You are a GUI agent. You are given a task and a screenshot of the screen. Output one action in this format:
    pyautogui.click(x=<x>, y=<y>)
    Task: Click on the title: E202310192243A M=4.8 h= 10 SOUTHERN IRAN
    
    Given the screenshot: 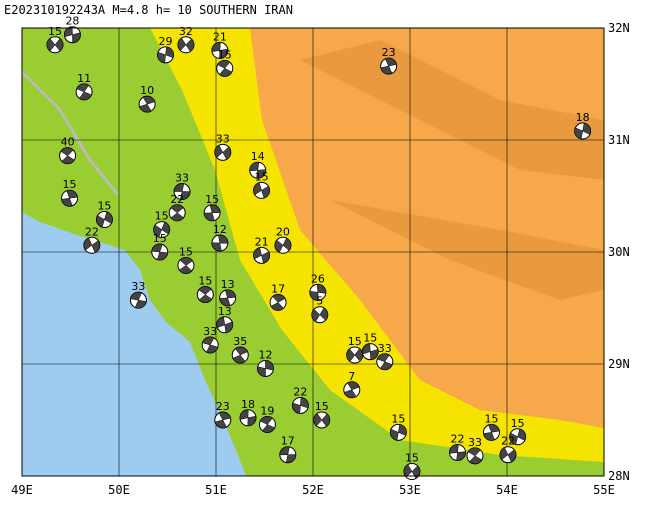 What is the action you would take?
    pyautogui.click(x=148, y=10)
    